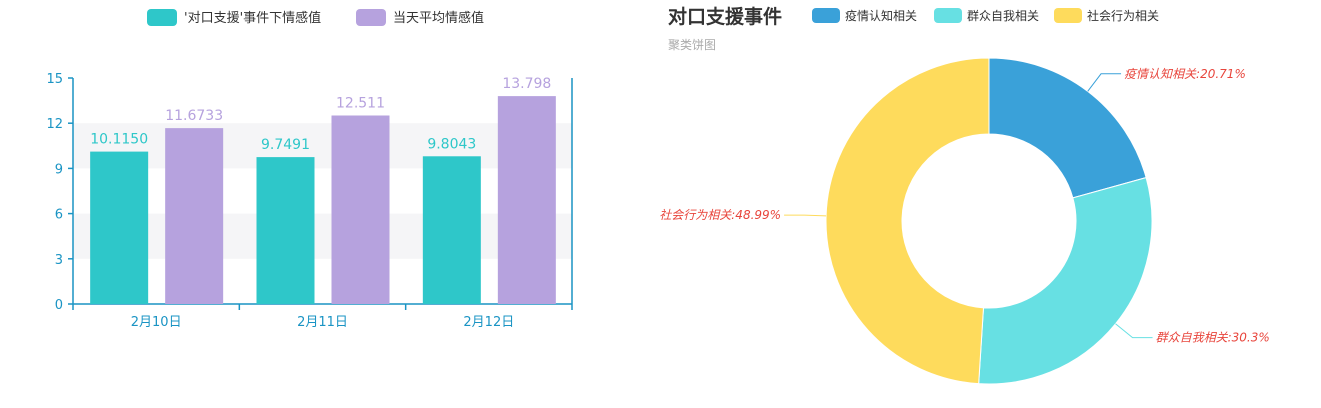  Describe the element at coordinates (881, 15) in the screenshot. I see `legend-label-slice-1: 疫情认知相关` at that location.